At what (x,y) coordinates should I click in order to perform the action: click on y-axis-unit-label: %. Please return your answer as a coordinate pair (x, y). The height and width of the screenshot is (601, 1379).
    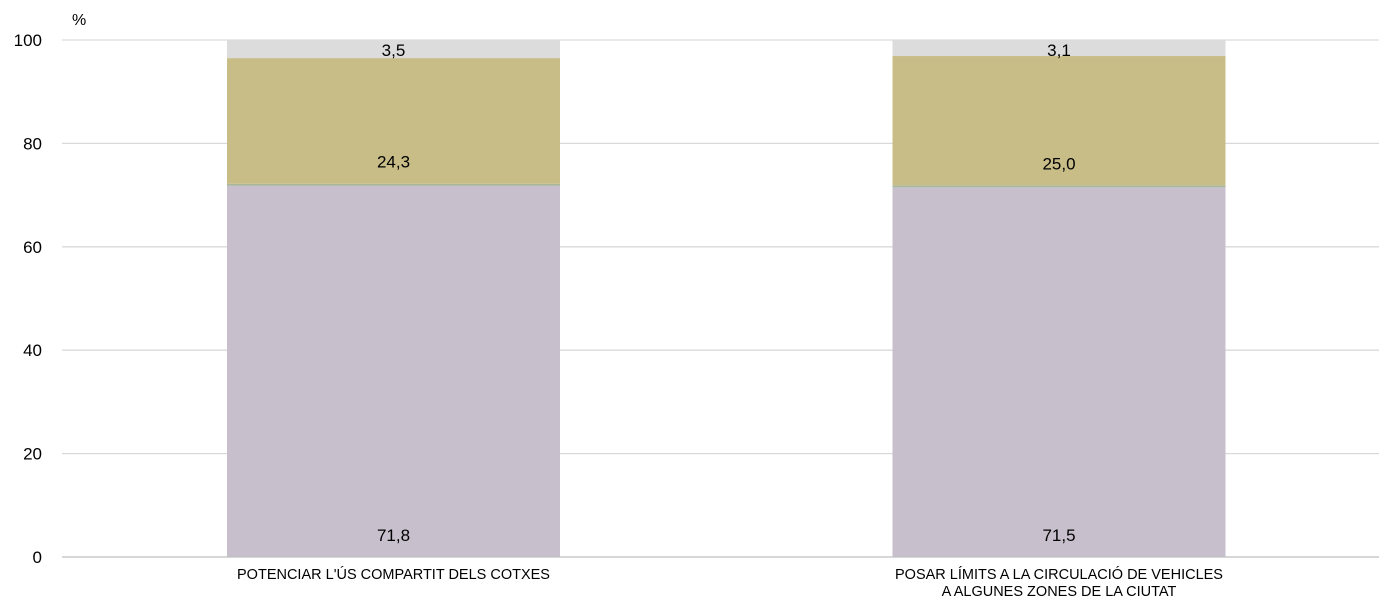
    Looking at the image, I should click on (79, 20).